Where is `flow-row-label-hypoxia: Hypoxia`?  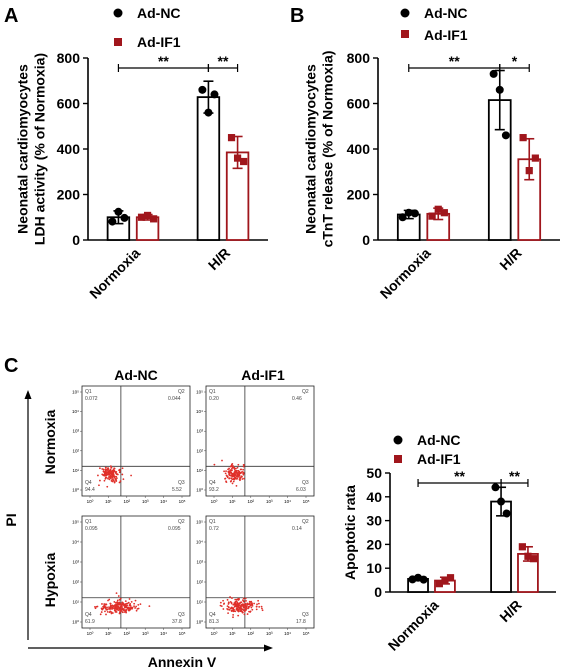
flow-row-label-hypoxia: Hypoxia is located at coordinates (50, 580).